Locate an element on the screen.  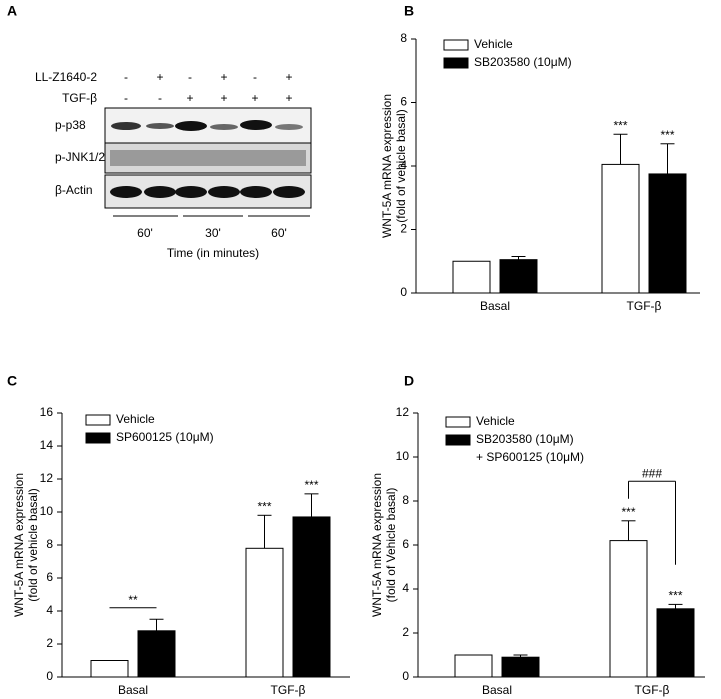
time-label: Time (in minutes) is located at coordinates (213, 253).